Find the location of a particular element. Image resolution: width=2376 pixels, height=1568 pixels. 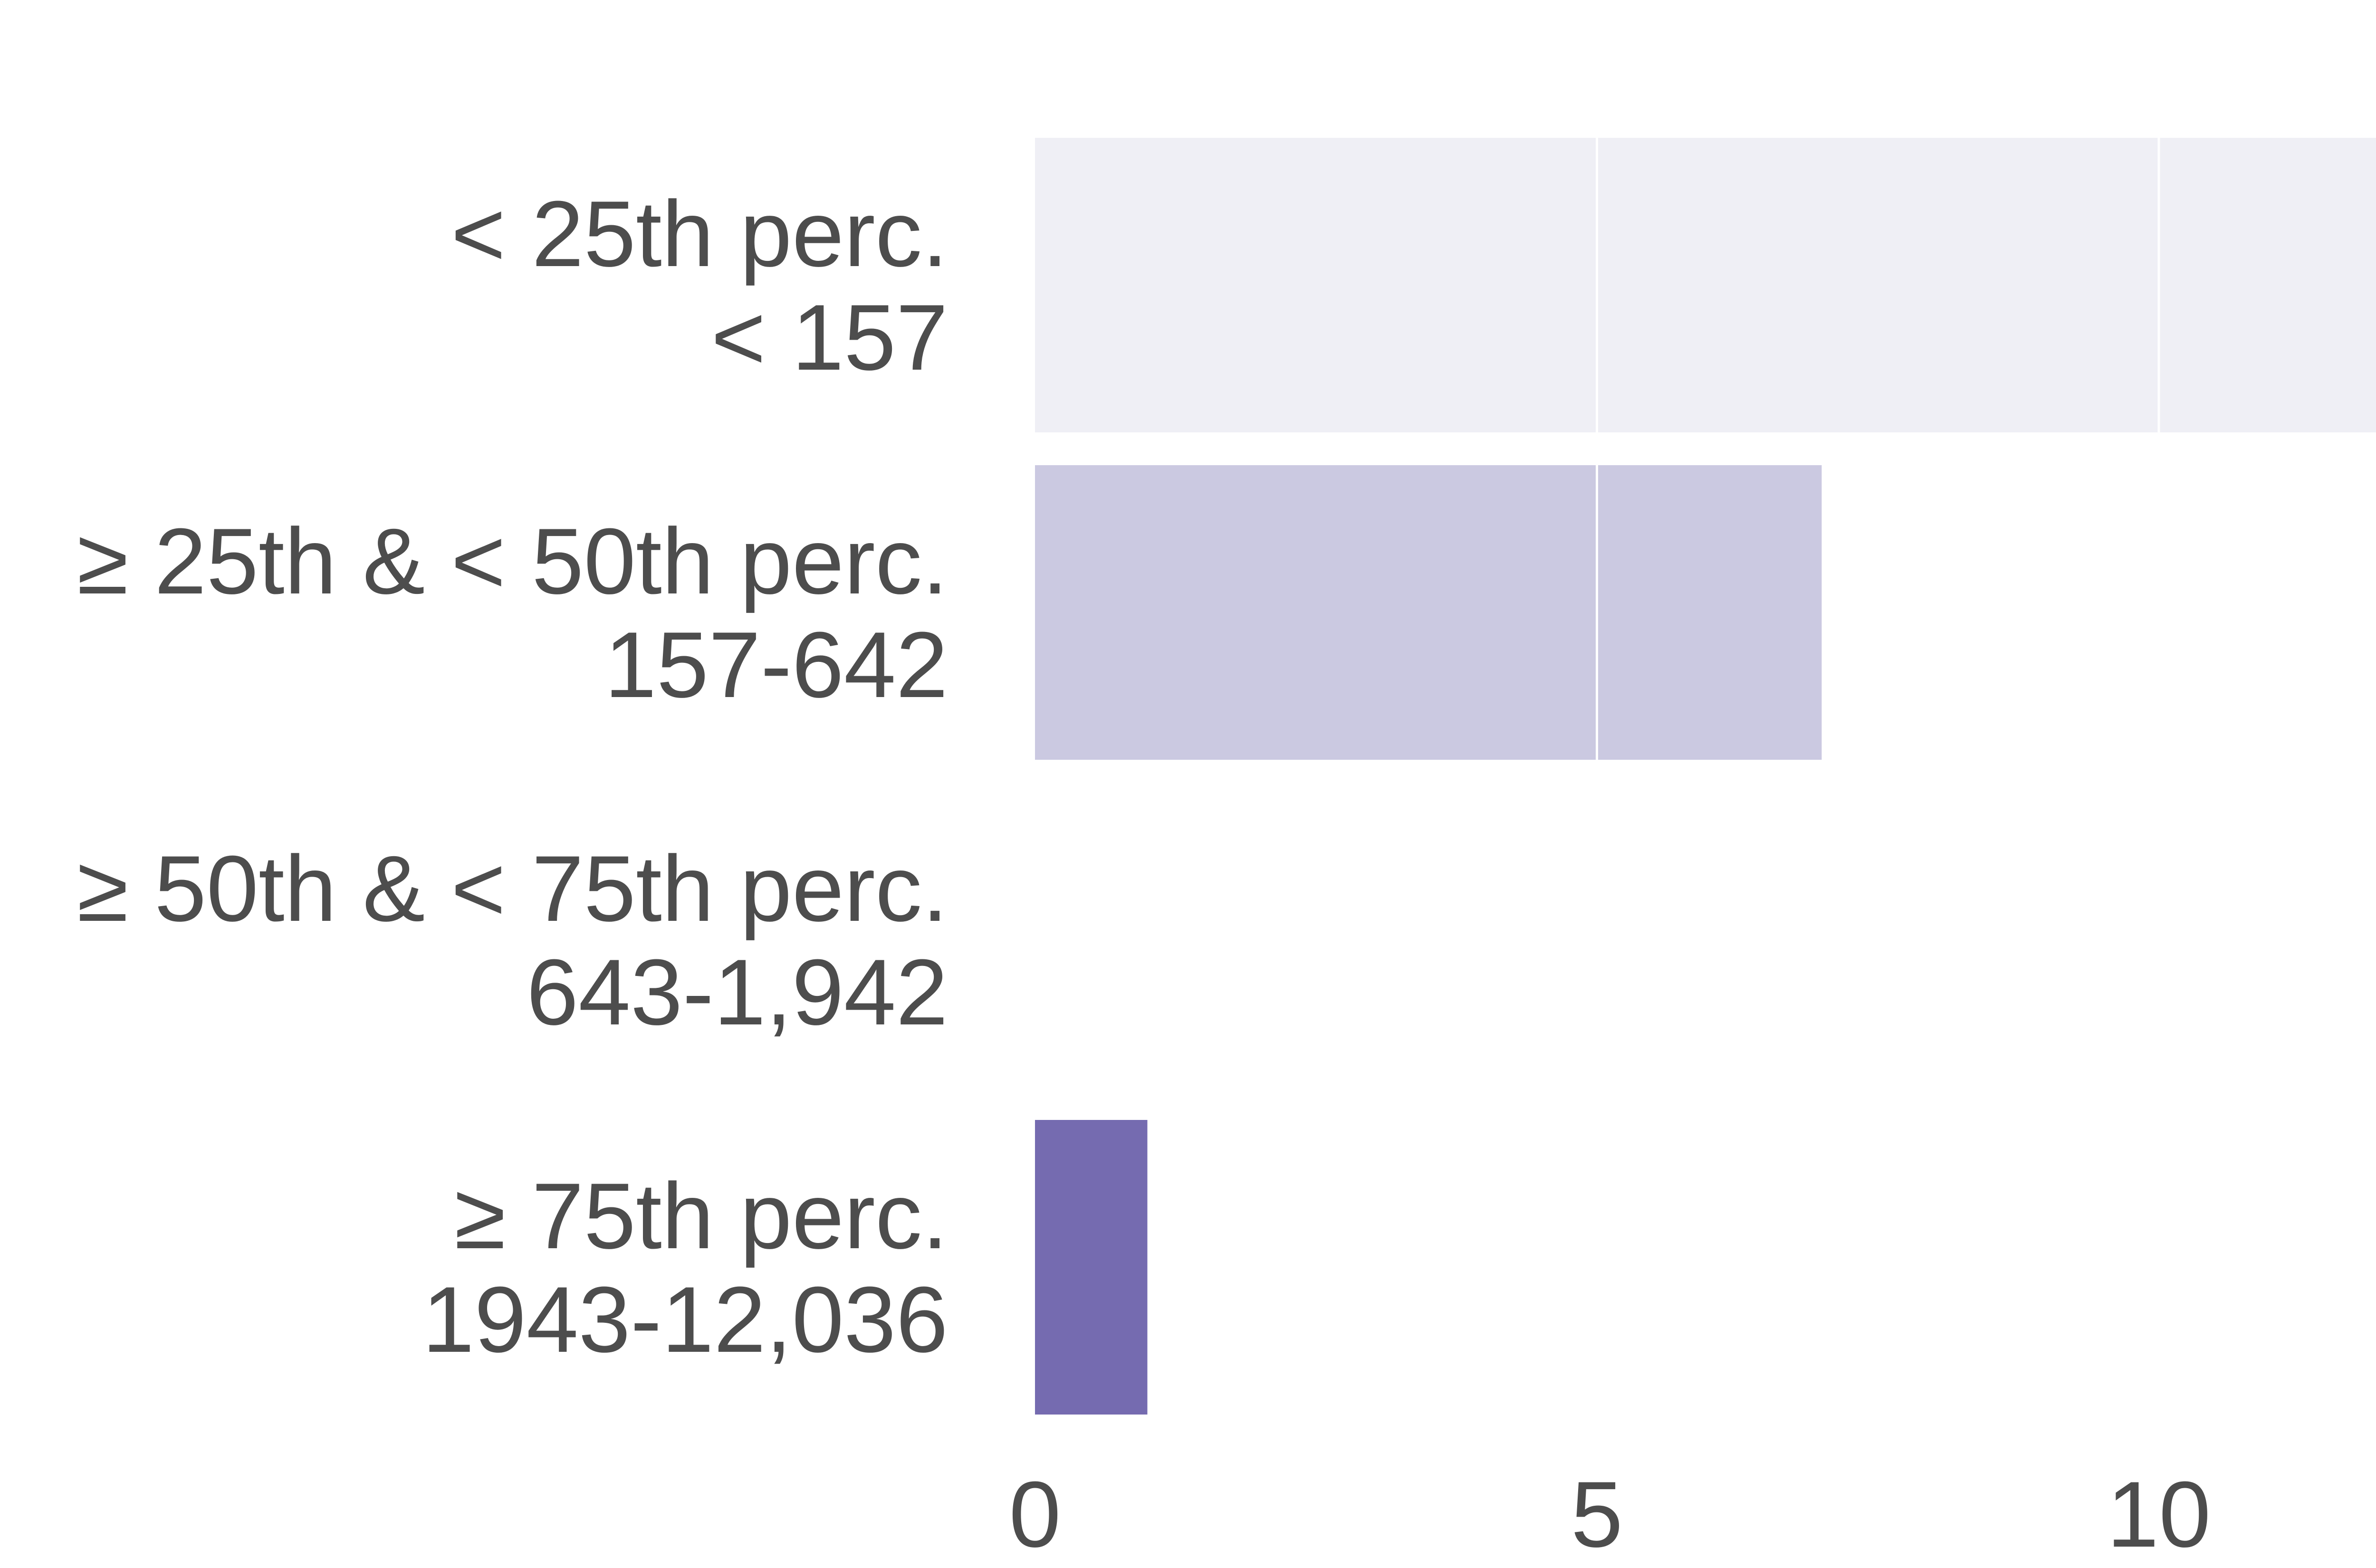

category-label-line: 157-642 is located at coordinates (776, 665).